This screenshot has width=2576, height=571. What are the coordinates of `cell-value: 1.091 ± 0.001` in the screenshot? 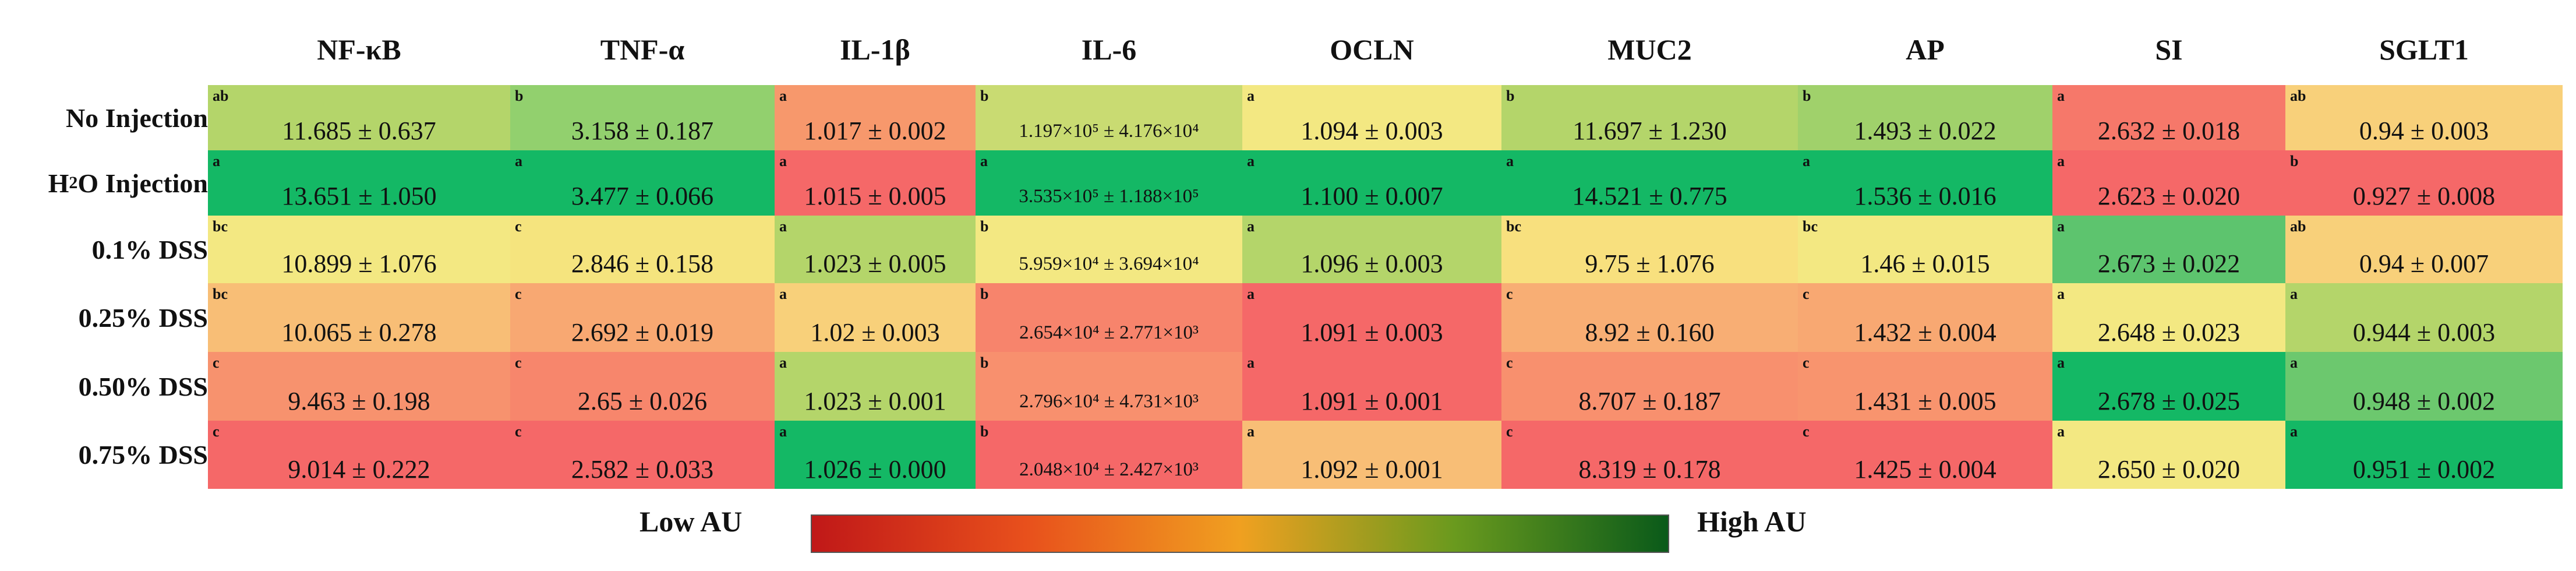 It's located at (1372, 401).